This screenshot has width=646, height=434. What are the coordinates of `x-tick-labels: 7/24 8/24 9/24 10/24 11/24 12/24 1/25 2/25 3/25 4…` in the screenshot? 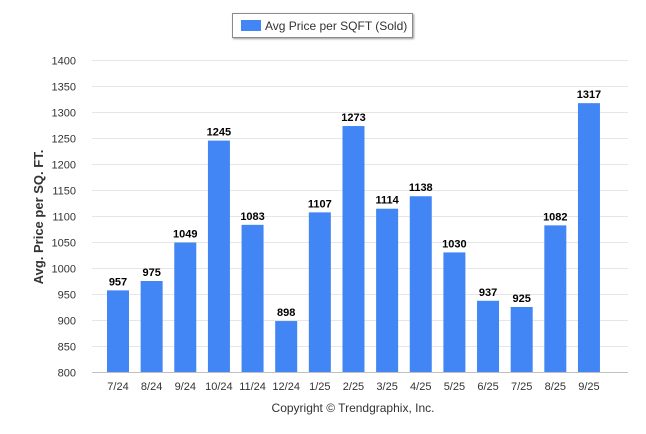 It's located at (353, 387).